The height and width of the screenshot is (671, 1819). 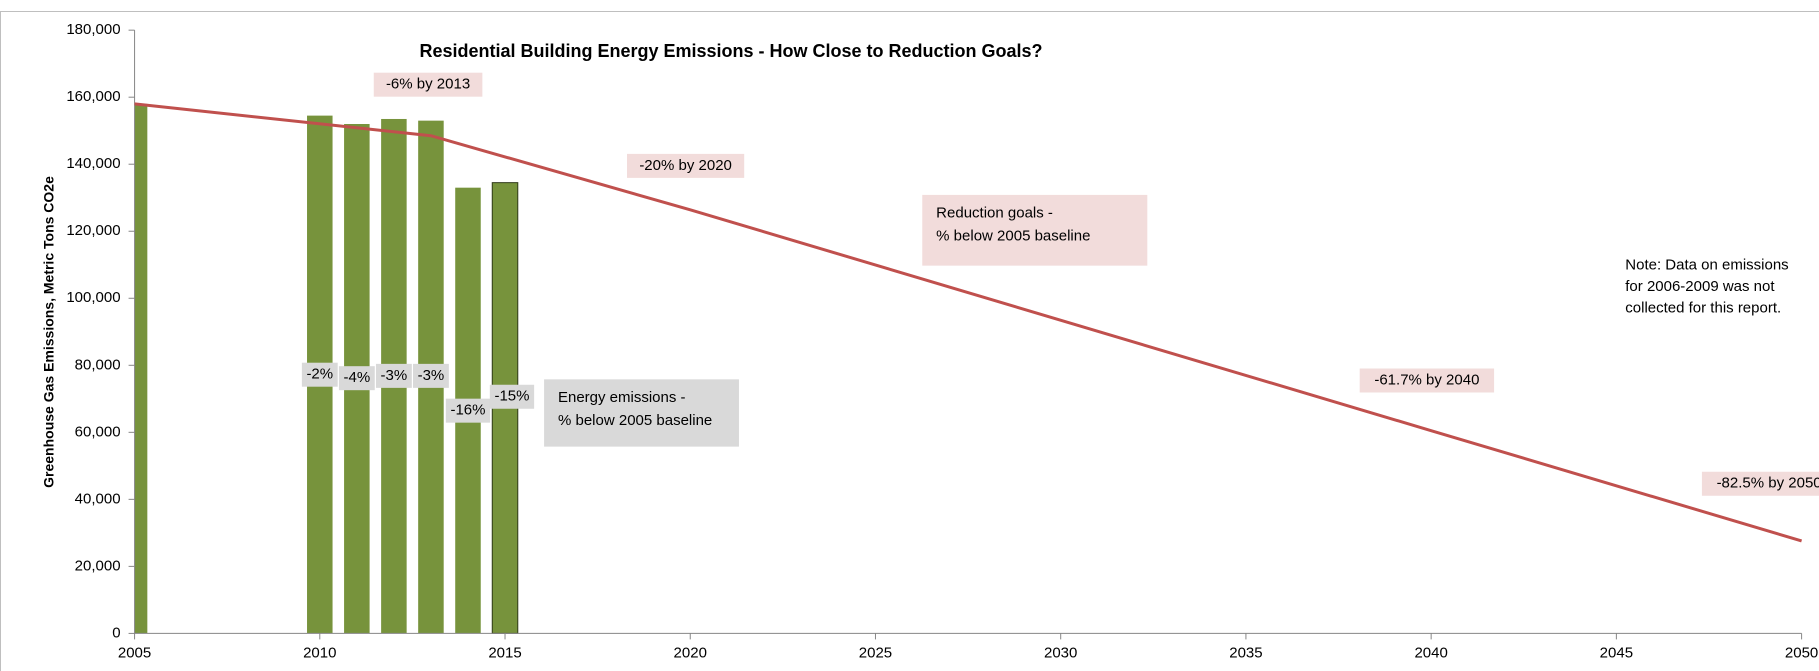 What do you see at coordinates (622, 397) in the screenshot?
I see `text-box-line: Energy emissions -` at bounding box center [622, 397].